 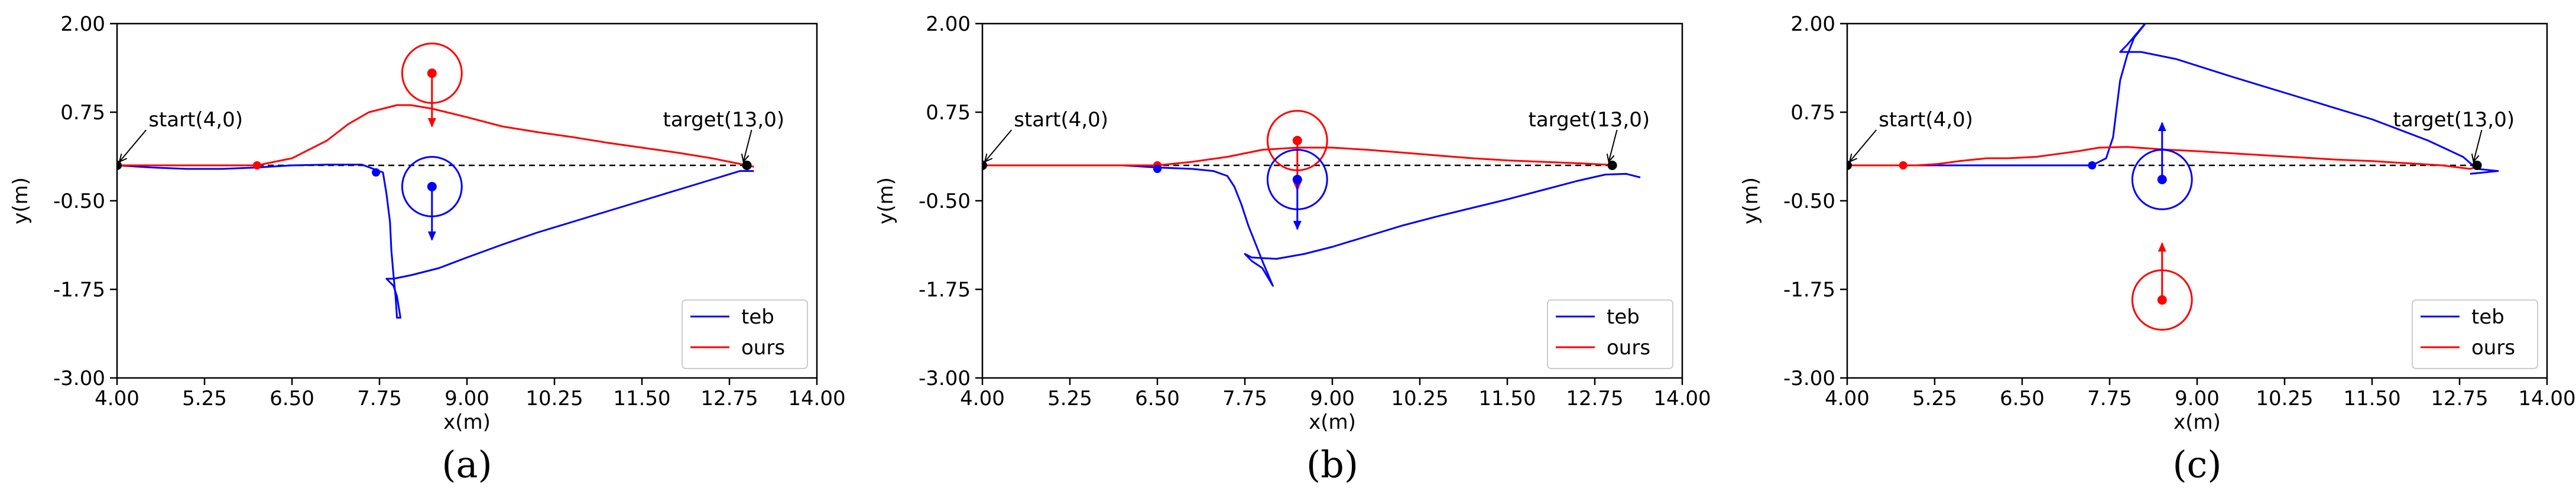 What do you see at coordinates (1332, 464) in the screenshot?
I see `panel-caption: (b)` at bounding box center [1332, 464].